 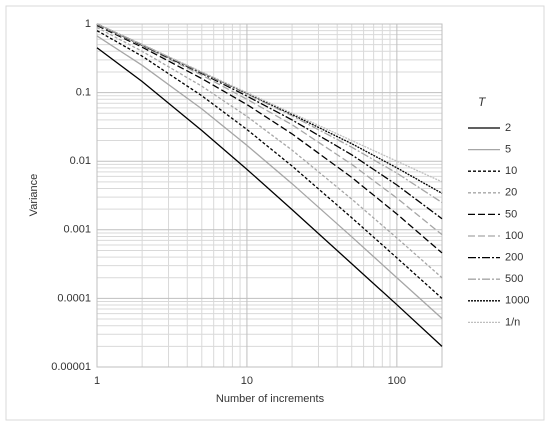 I want to click on legend-label: 5, so click(x=508, y=150).